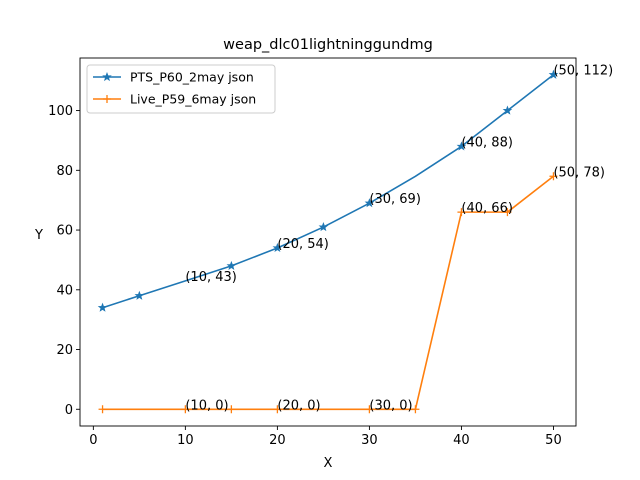  Describe the element at coordinates (64, 290) in the screenshot. I see `y-tick-label-40: 40` at that location.